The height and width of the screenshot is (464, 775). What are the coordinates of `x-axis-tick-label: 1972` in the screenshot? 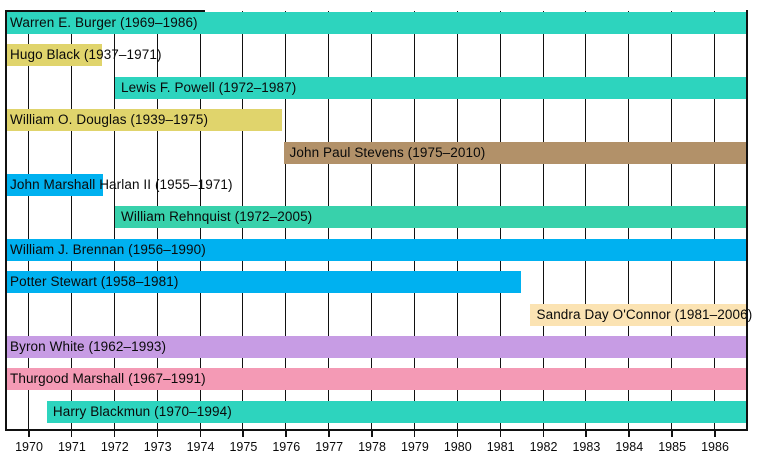 It's located at (114, 447).